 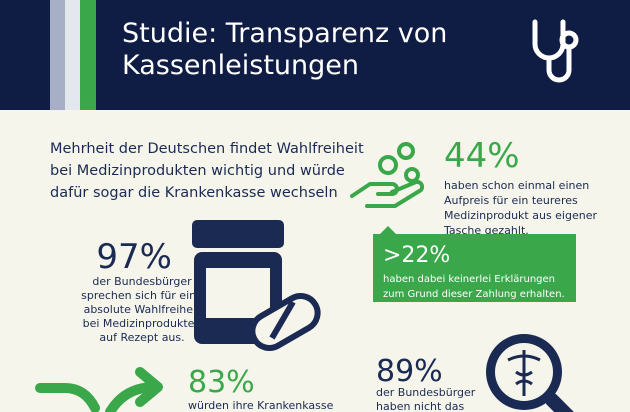 What do you see at coordinates (486, 230) in the screenshot?
I see `stat-line: Tasche gezahlt.` at bounding box center [486, 230].